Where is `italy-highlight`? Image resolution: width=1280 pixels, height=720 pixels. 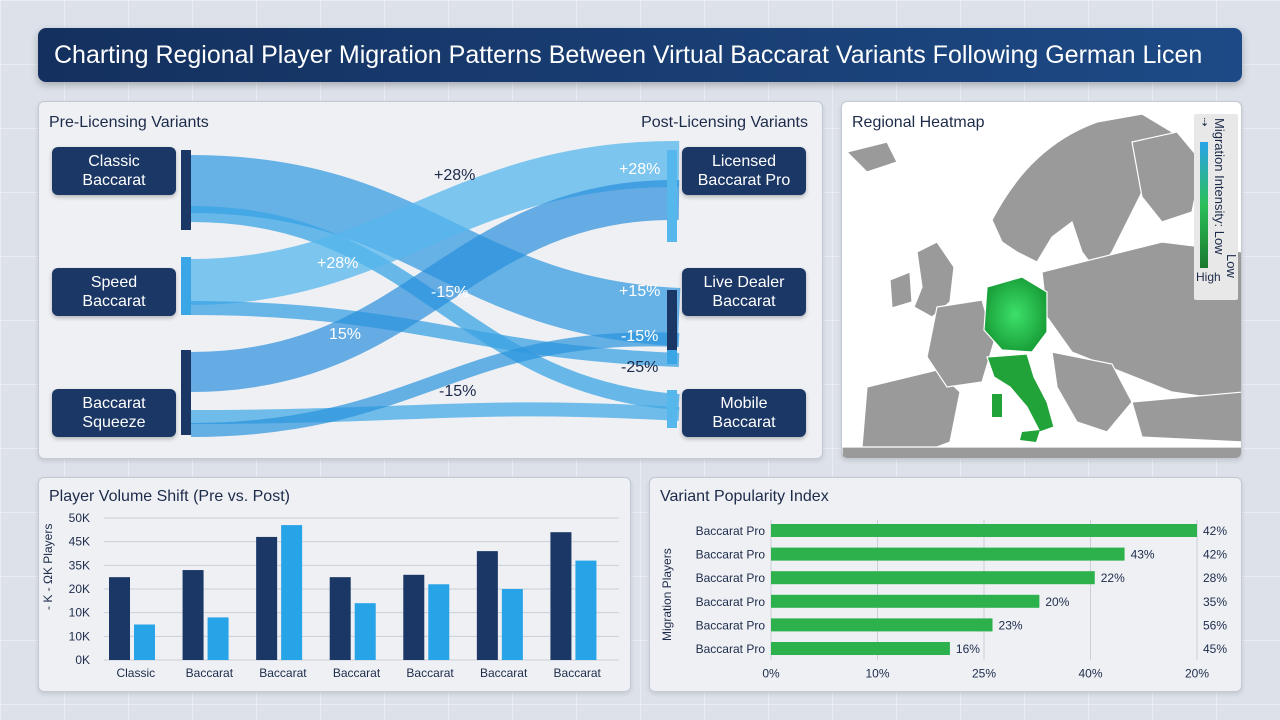 italy-highlight is located at coordinates (1020, 393).